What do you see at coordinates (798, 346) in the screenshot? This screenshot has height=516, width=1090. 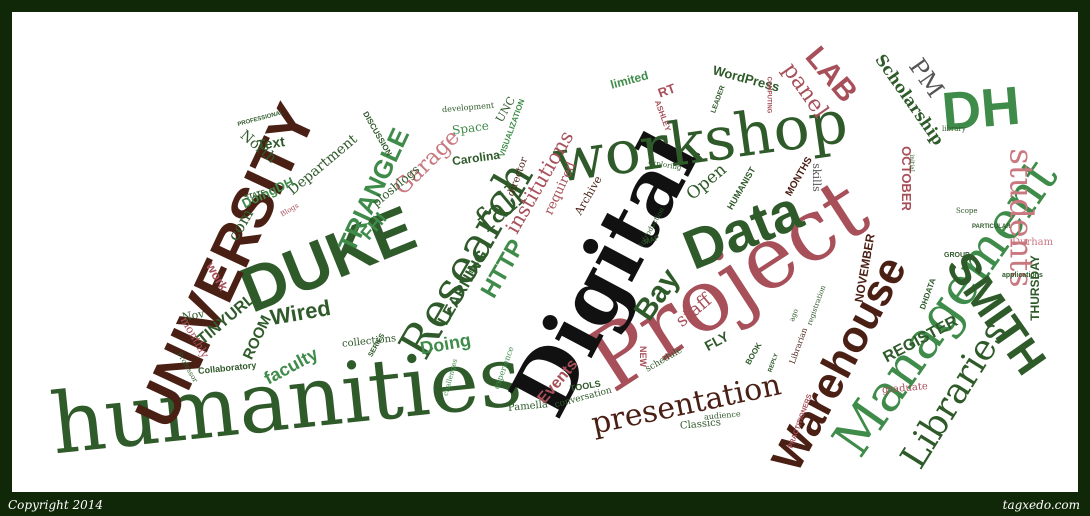 I see `word-librarian: Librarian` at bounding box center [798, 346].